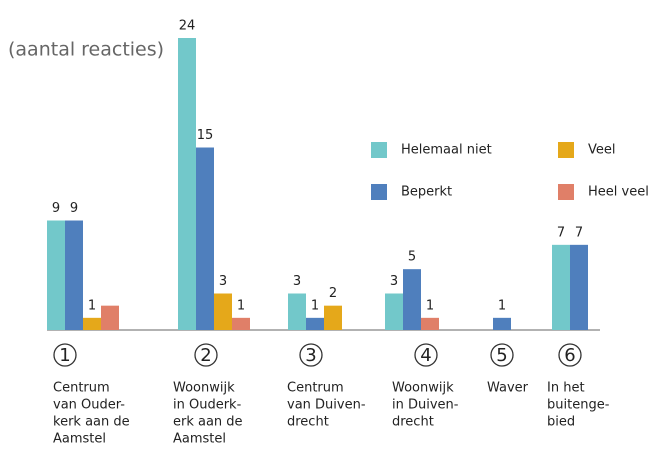 This screenshot has width=656, height=463. What do you see at coordinates (508, 388) in the screenshot?
I see `category-label: Waver` at bounding box center [508, 388].